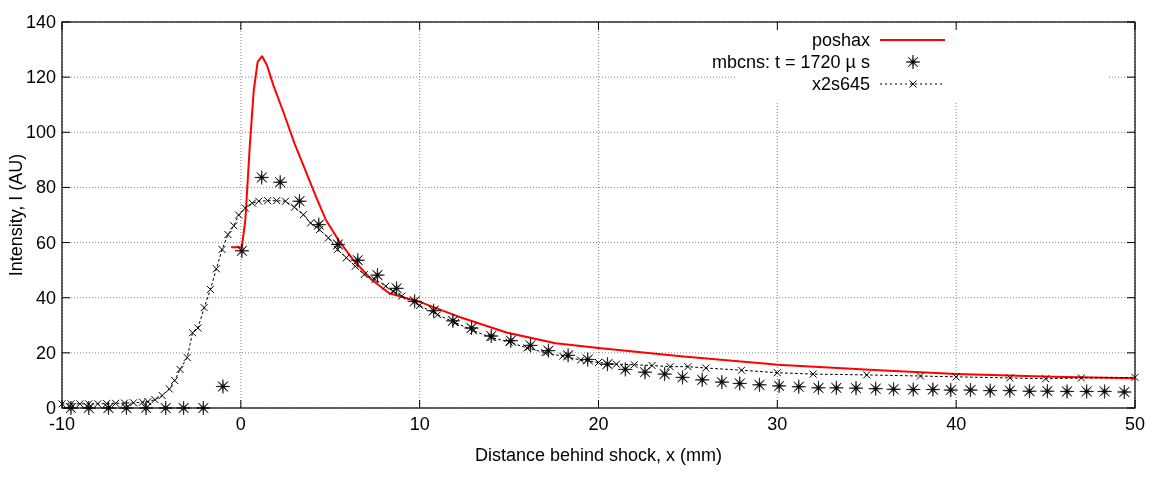 This screenshot has width=1162, height=481. I want to click on y-tick-label: 80, so click(45, 187).